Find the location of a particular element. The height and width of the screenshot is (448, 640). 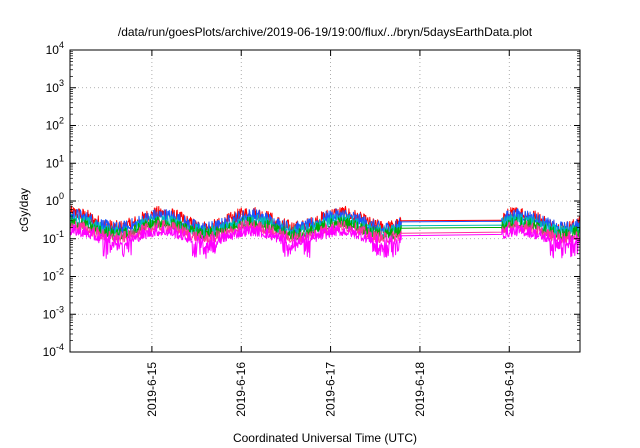

y-tick-label: 10¹ is located at coordinates (55, 161).